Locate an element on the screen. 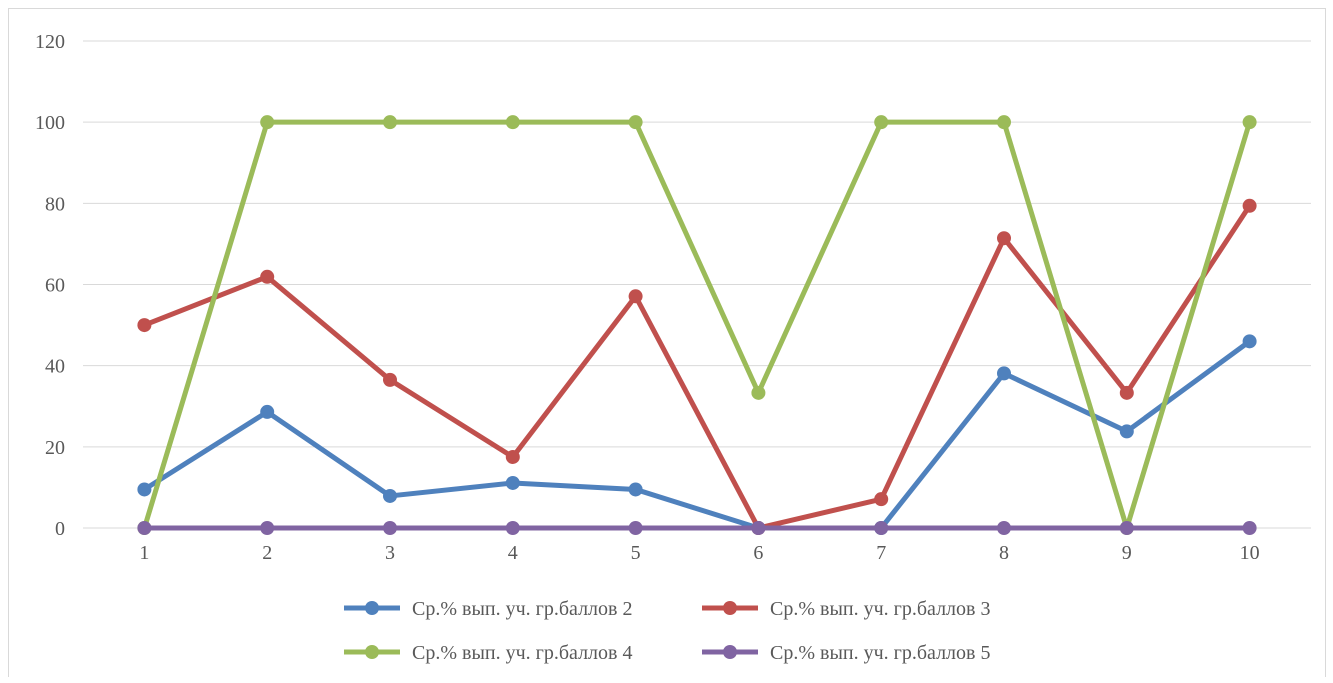  y-axis-tick-labels: 0 20 40 60 80 100 120 is located at coordinates (50, 285).